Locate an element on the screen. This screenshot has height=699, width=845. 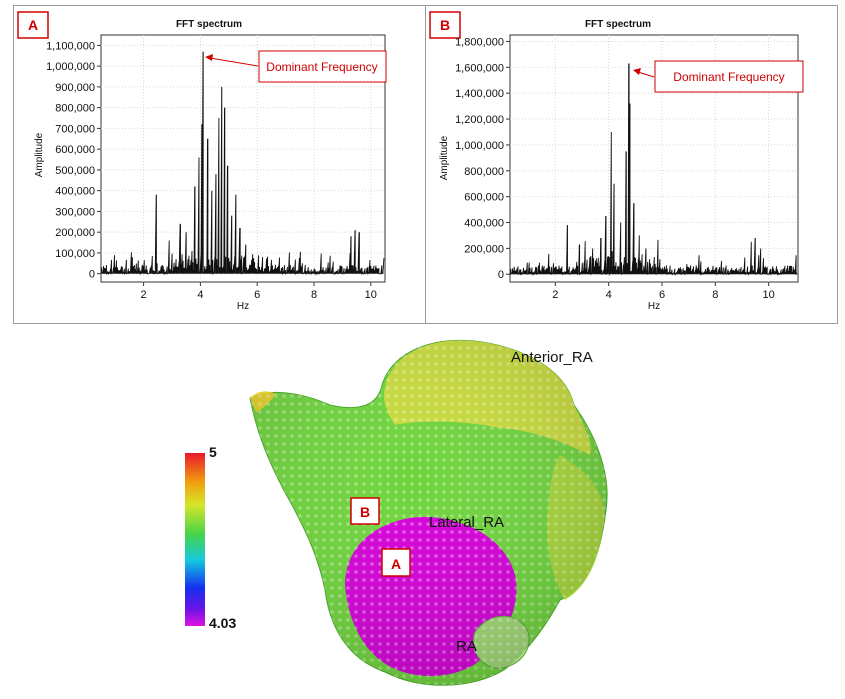
panel-a-label-box is located at coordinates (33, 25).